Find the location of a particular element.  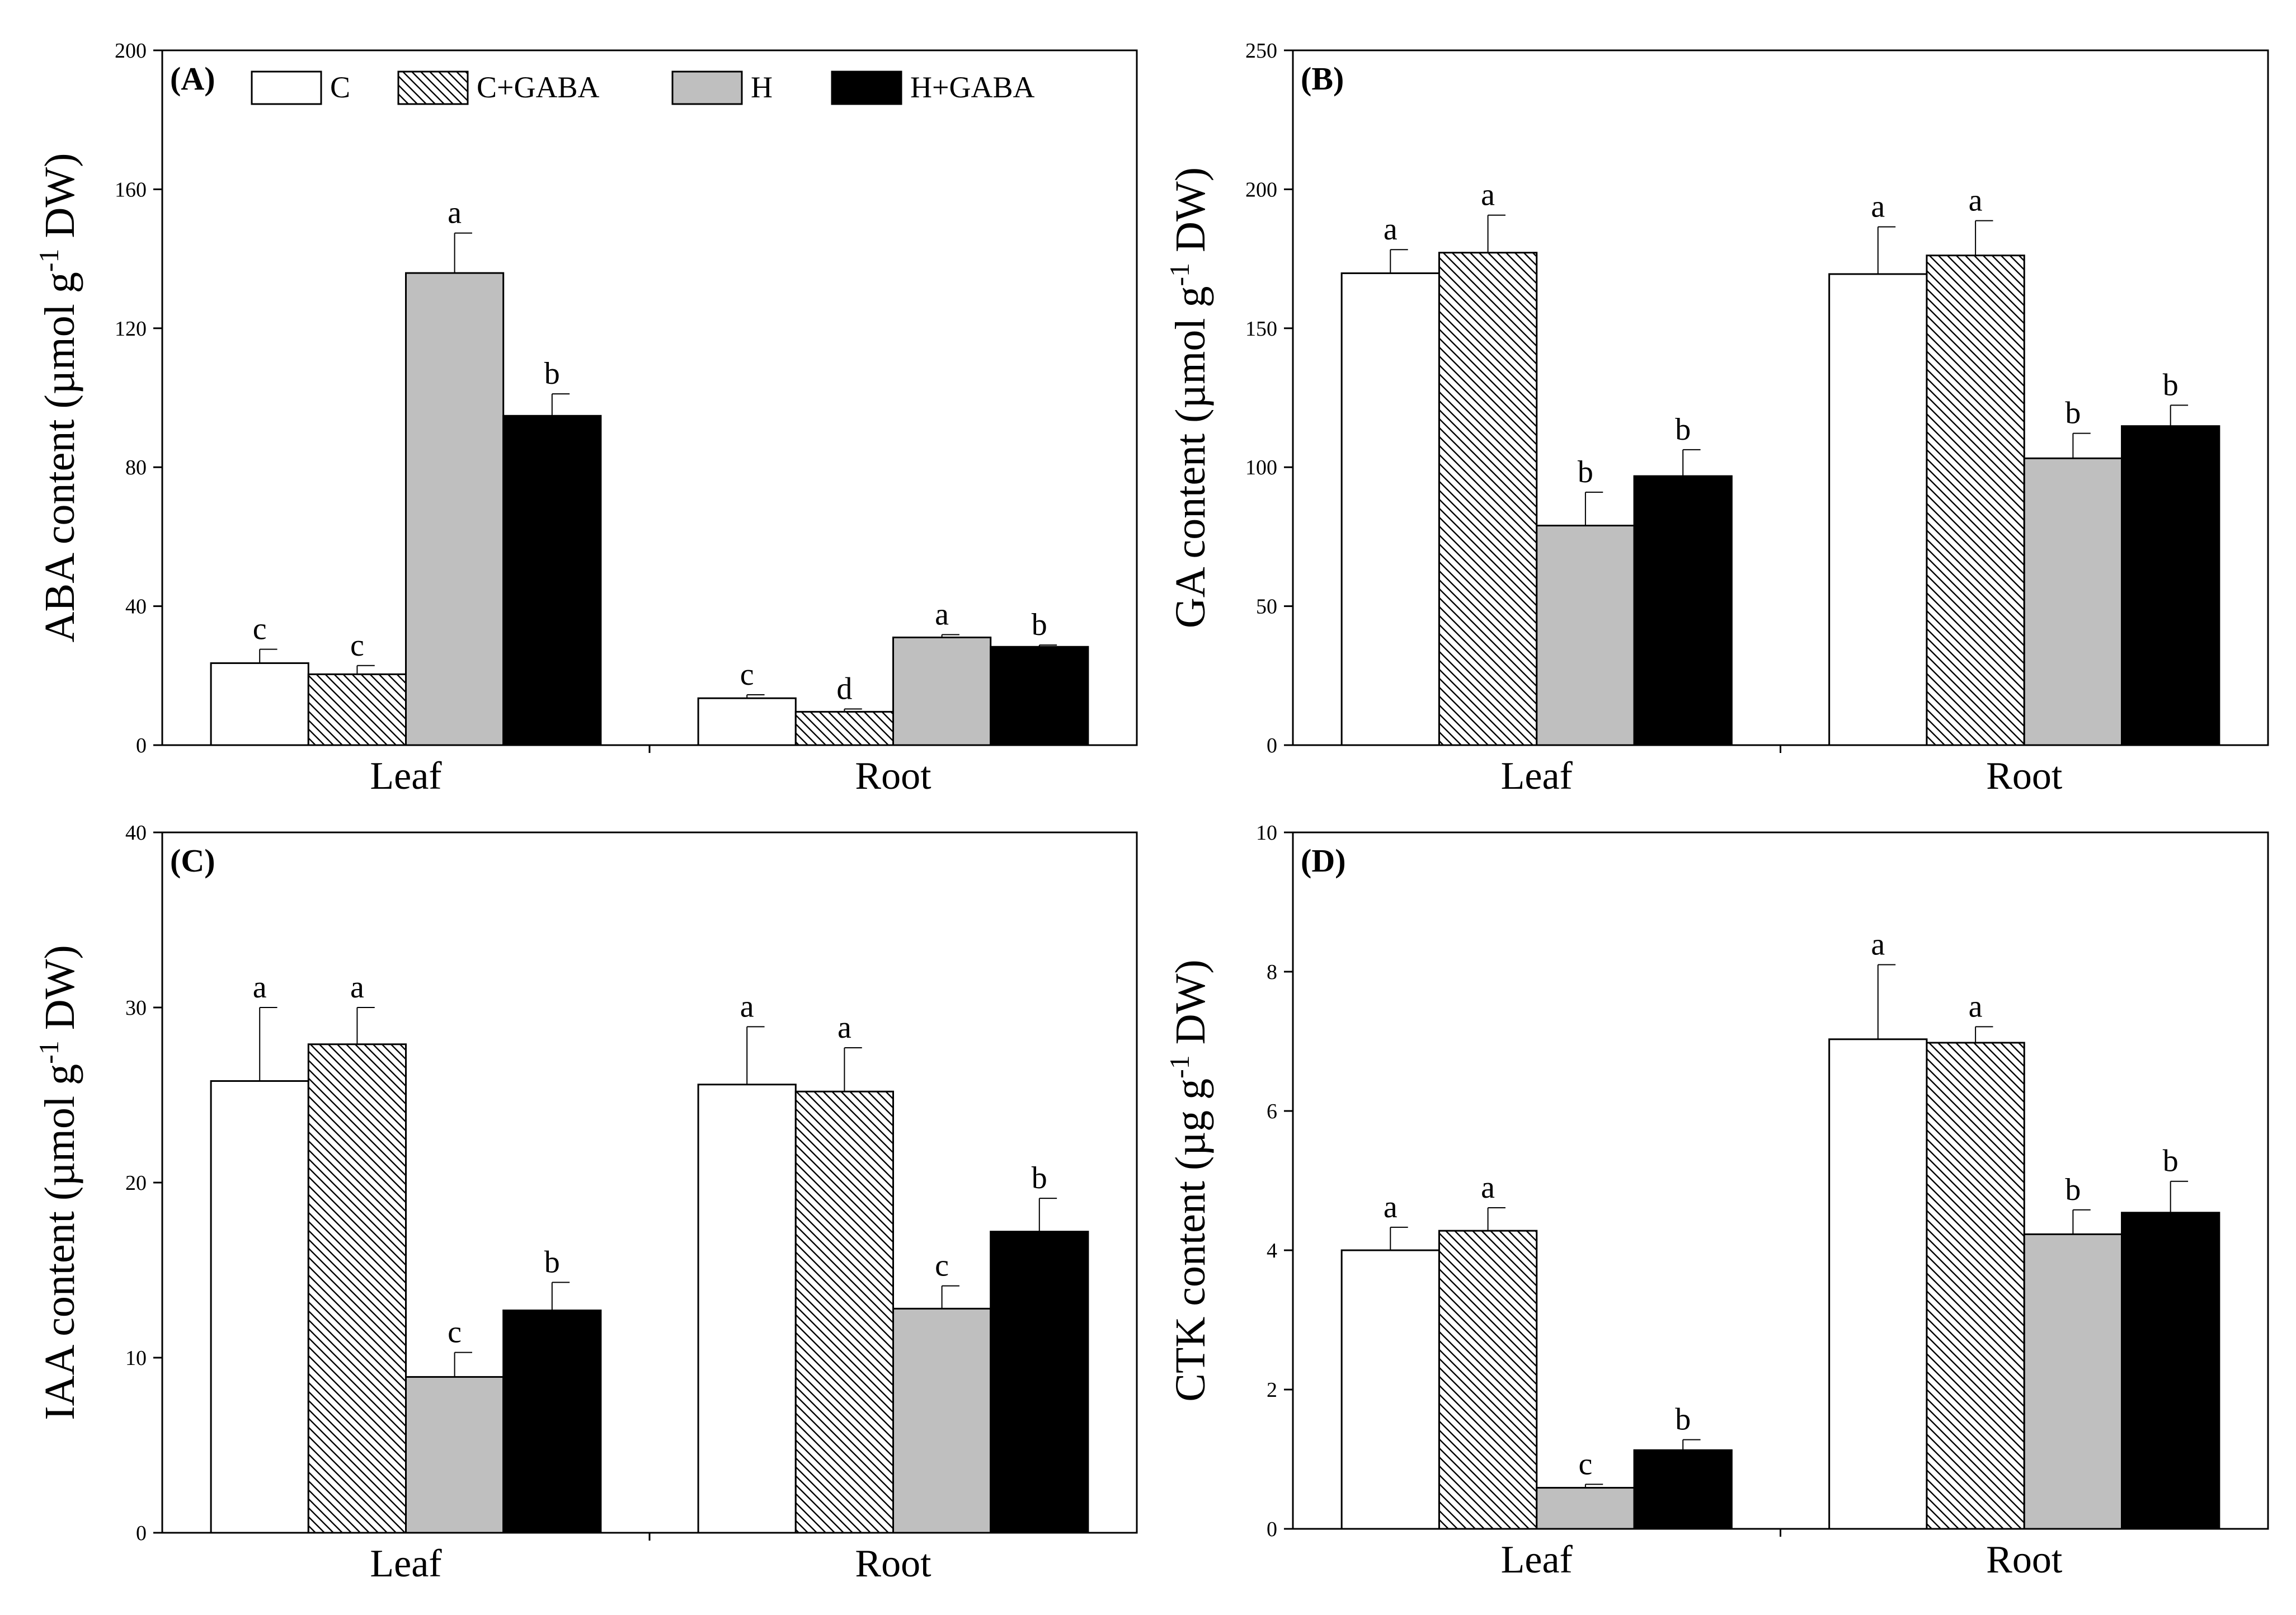

y-axis-label: CTK content (µg g-1 DW) is located at coordinates (1189, 1180).